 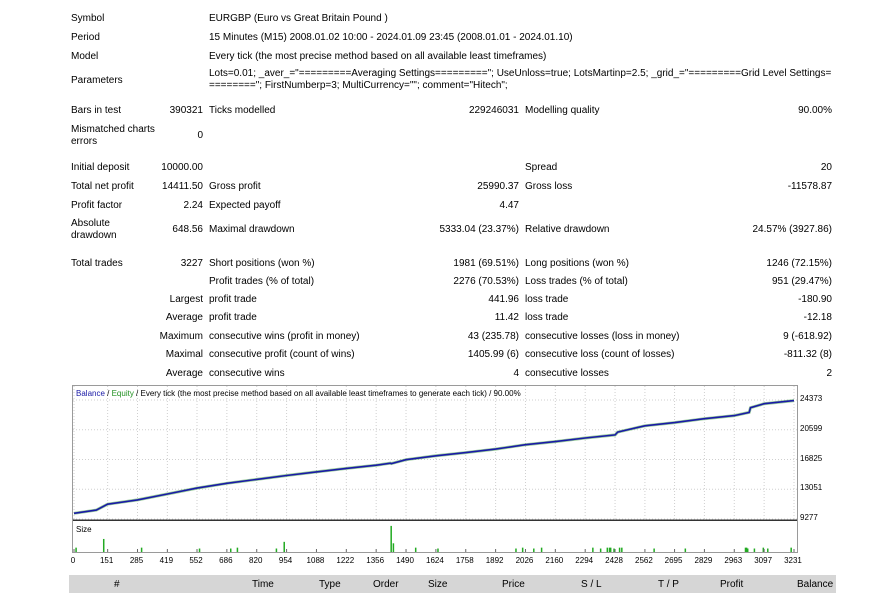 What do you see at coordinates (464, 560) in the screenshot?
I see `x-tick-label: 1758` at bounding box center [464, 560].